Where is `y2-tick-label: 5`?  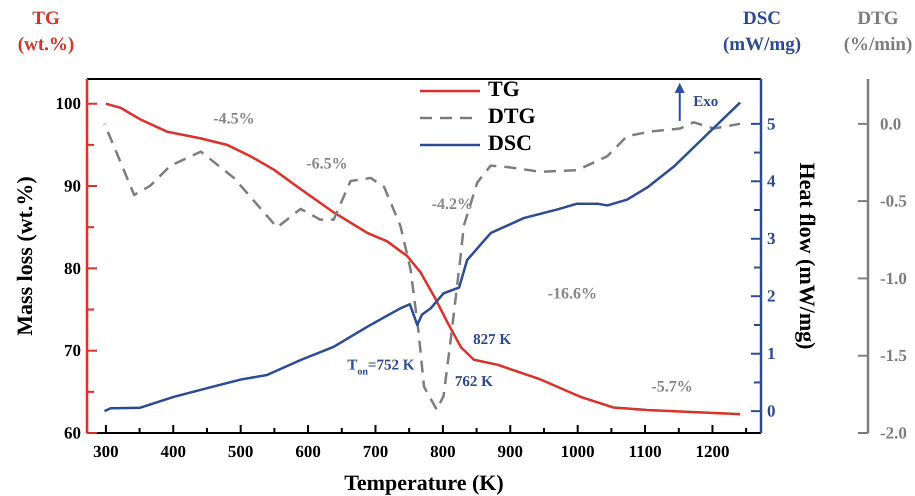
y2-tick-label: 5 is located at coordinates (771, 124).